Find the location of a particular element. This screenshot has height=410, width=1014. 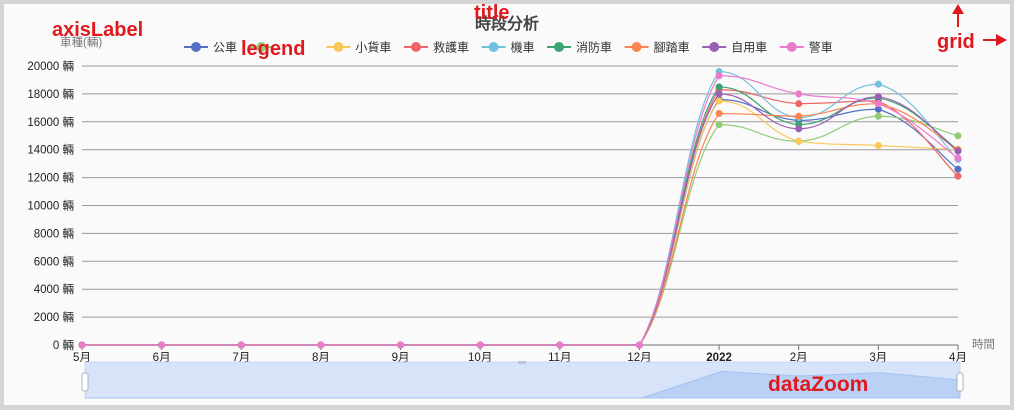

data-zoom-slider is located at coordinates (522, 380).